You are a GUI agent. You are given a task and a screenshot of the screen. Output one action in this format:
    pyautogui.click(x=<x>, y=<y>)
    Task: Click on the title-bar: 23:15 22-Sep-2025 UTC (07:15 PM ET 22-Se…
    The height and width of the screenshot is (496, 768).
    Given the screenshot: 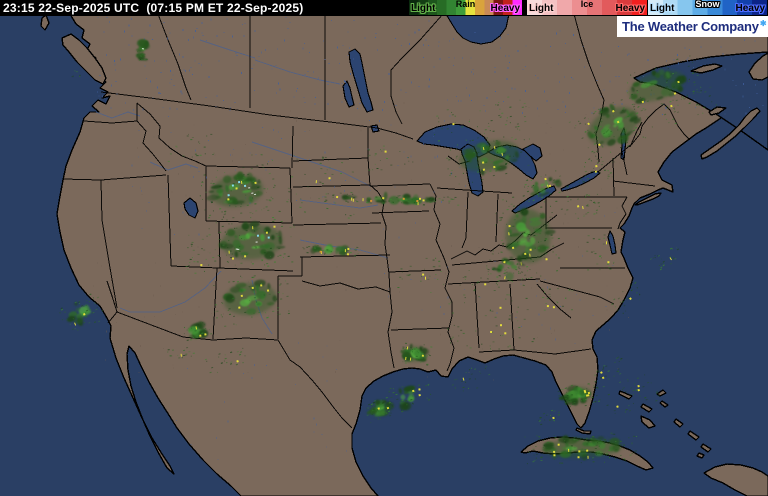 What is the action you would take?
    pyautogui.click(x=384, y=8)
    